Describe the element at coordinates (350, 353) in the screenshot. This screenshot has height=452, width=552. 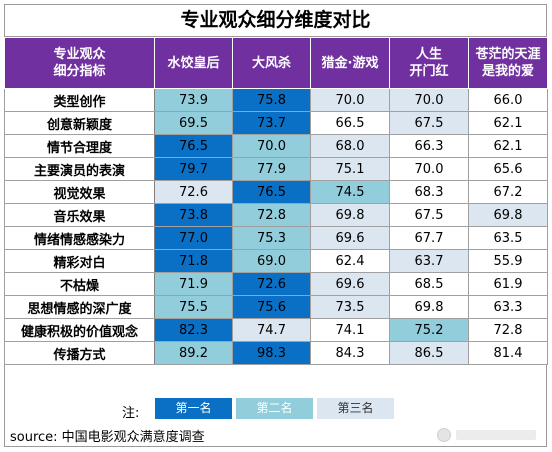
I see `value-cell: 84.3` at that location.